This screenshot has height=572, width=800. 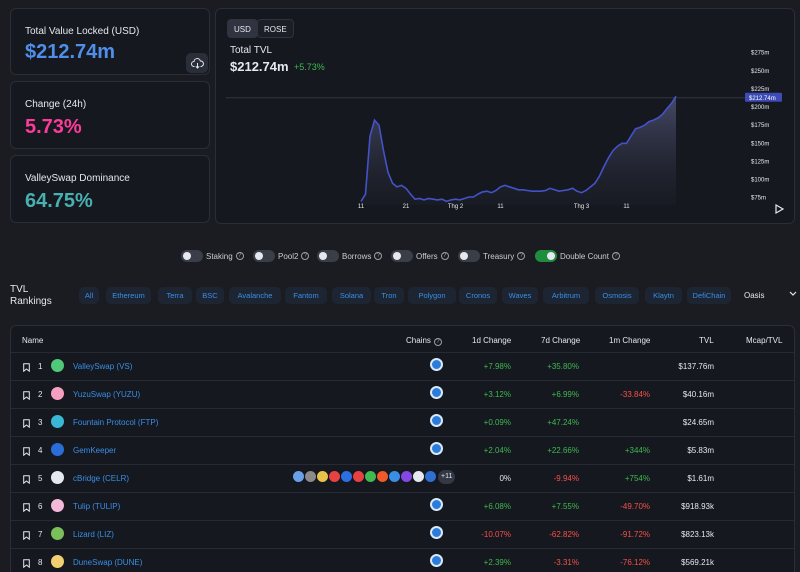 What do you see at coordinates (389, 295) in the screenshot?
I see `chain-chip-tron: Tron` at bounding box center [389, 295].